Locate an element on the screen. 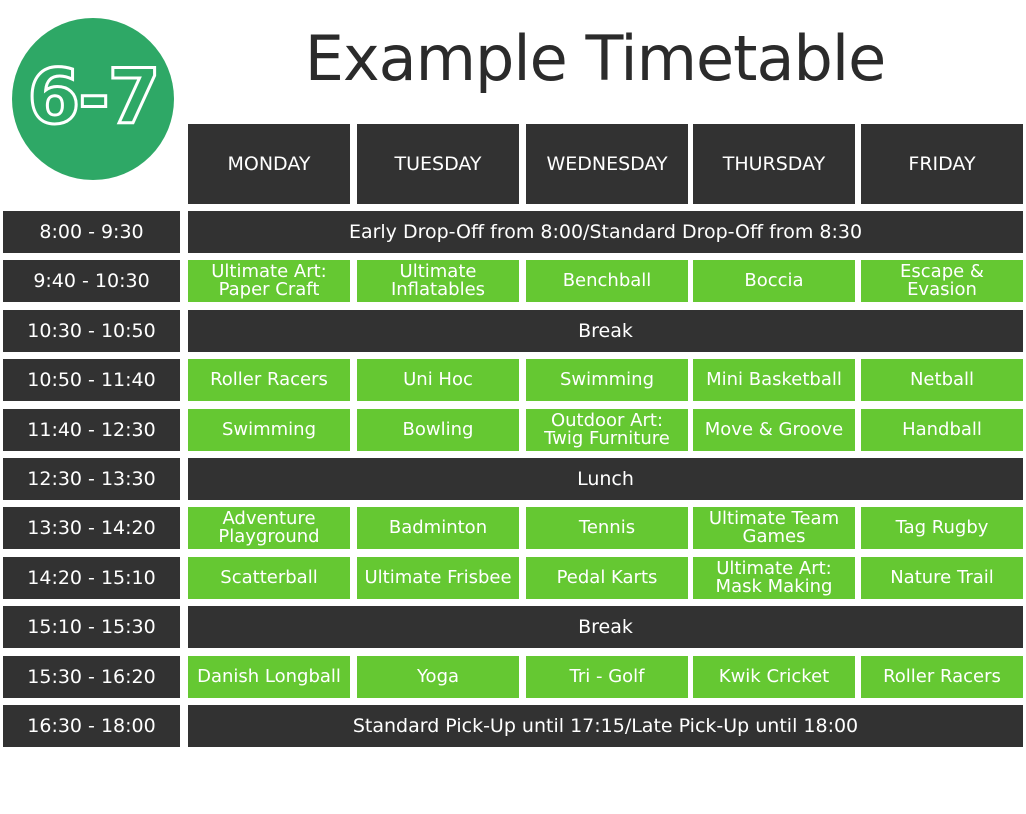 The width and height of the screenshot is (1026, 814). activity-cell: Move & Groove is located at coordinates (774, 430).